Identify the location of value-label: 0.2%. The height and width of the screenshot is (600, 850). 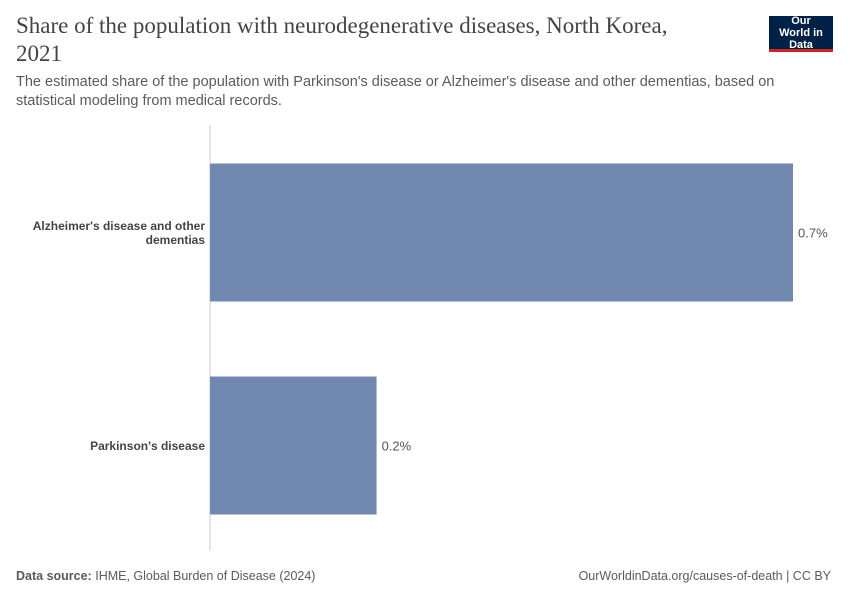
(396, 445).